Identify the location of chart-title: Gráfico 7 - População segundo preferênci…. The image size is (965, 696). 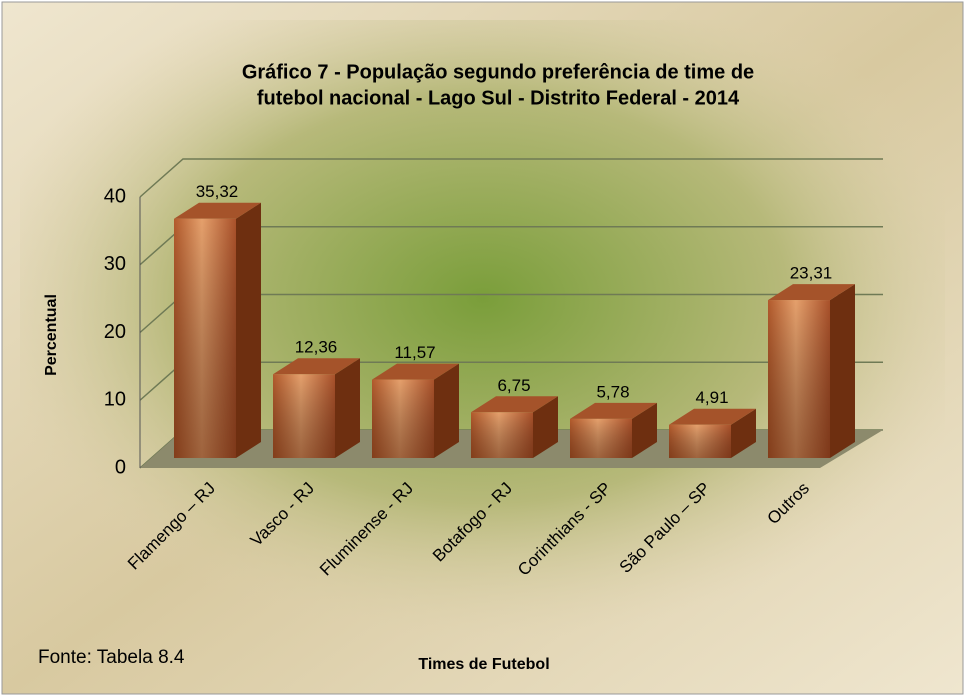
(498, 72).